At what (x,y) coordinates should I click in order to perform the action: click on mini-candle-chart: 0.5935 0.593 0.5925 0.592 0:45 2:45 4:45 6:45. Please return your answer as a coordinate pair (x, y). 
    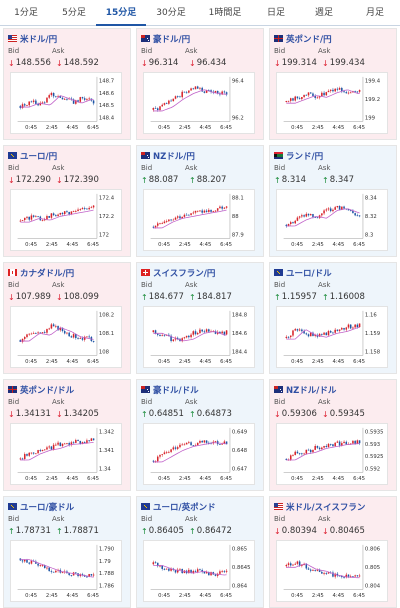
    Looking at the image, I should click on (332, 454).